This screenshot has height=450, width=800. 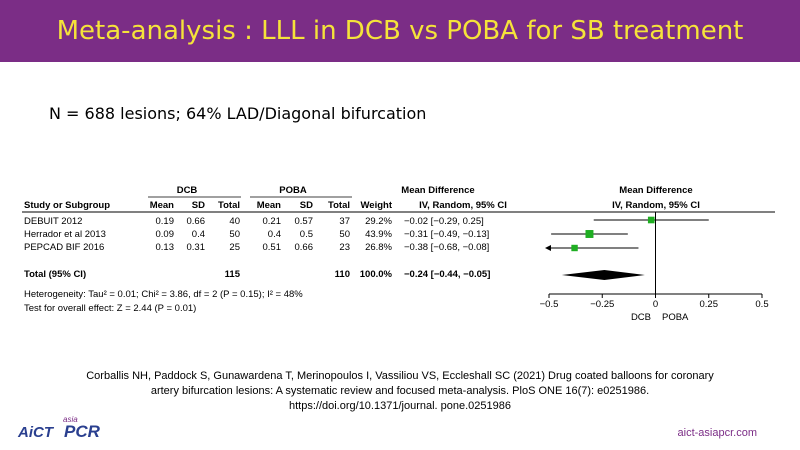 I want to click on logo-pcr-text: PCR, so click(x=82, y=431).